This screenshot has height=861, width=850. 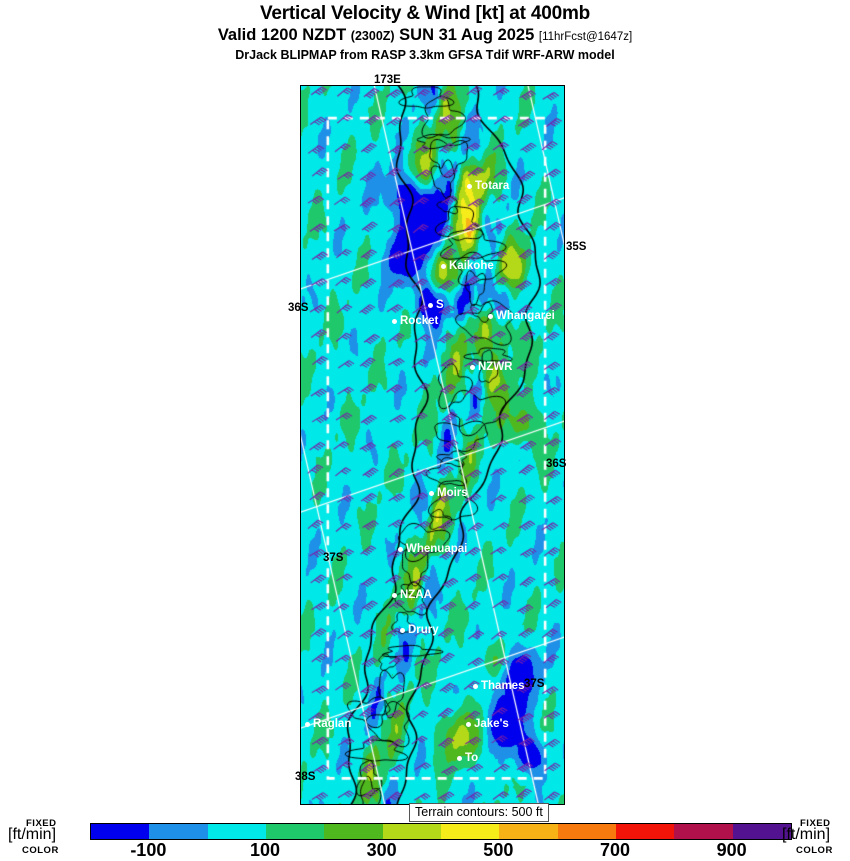 I want to click on colorbar-color-label-left: COLOR, so click(x=40, y=850).